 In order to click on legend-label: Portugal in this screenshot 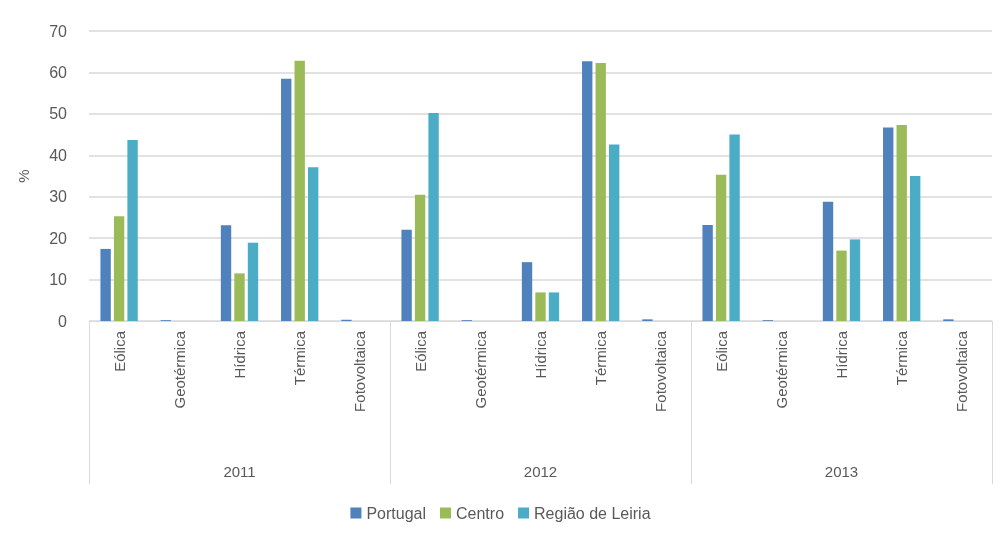, I will do `click(396, 513)`.